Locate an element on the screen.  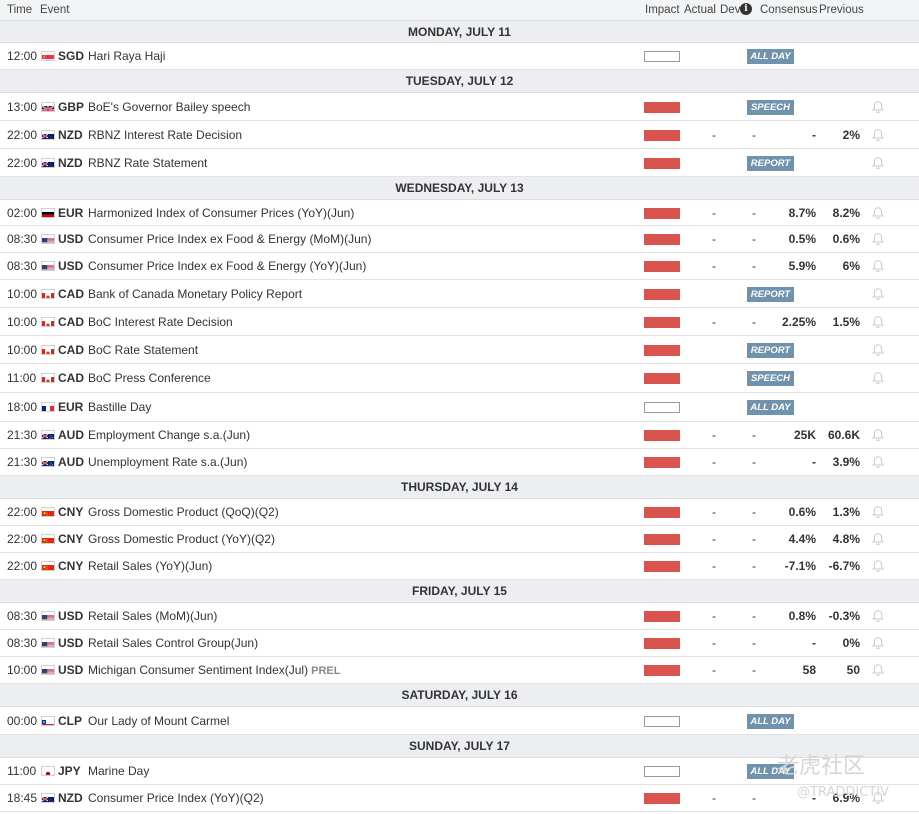
event-name-container: Gross Domestic Product (QoQ)(Q2) is located at coordinates (183, 512).